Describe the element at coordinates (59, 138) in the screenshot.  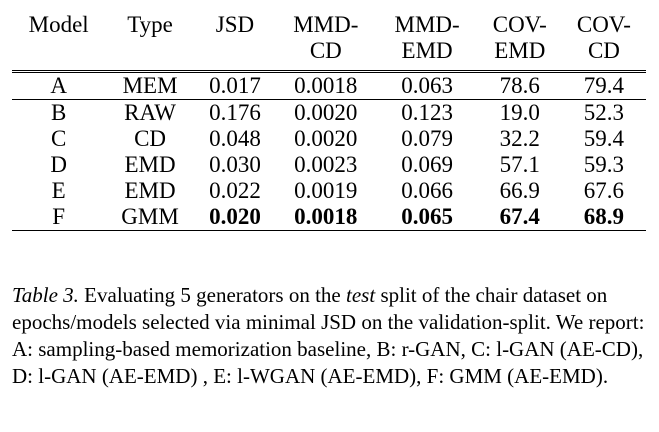
I see `cell-model: C` at that location.